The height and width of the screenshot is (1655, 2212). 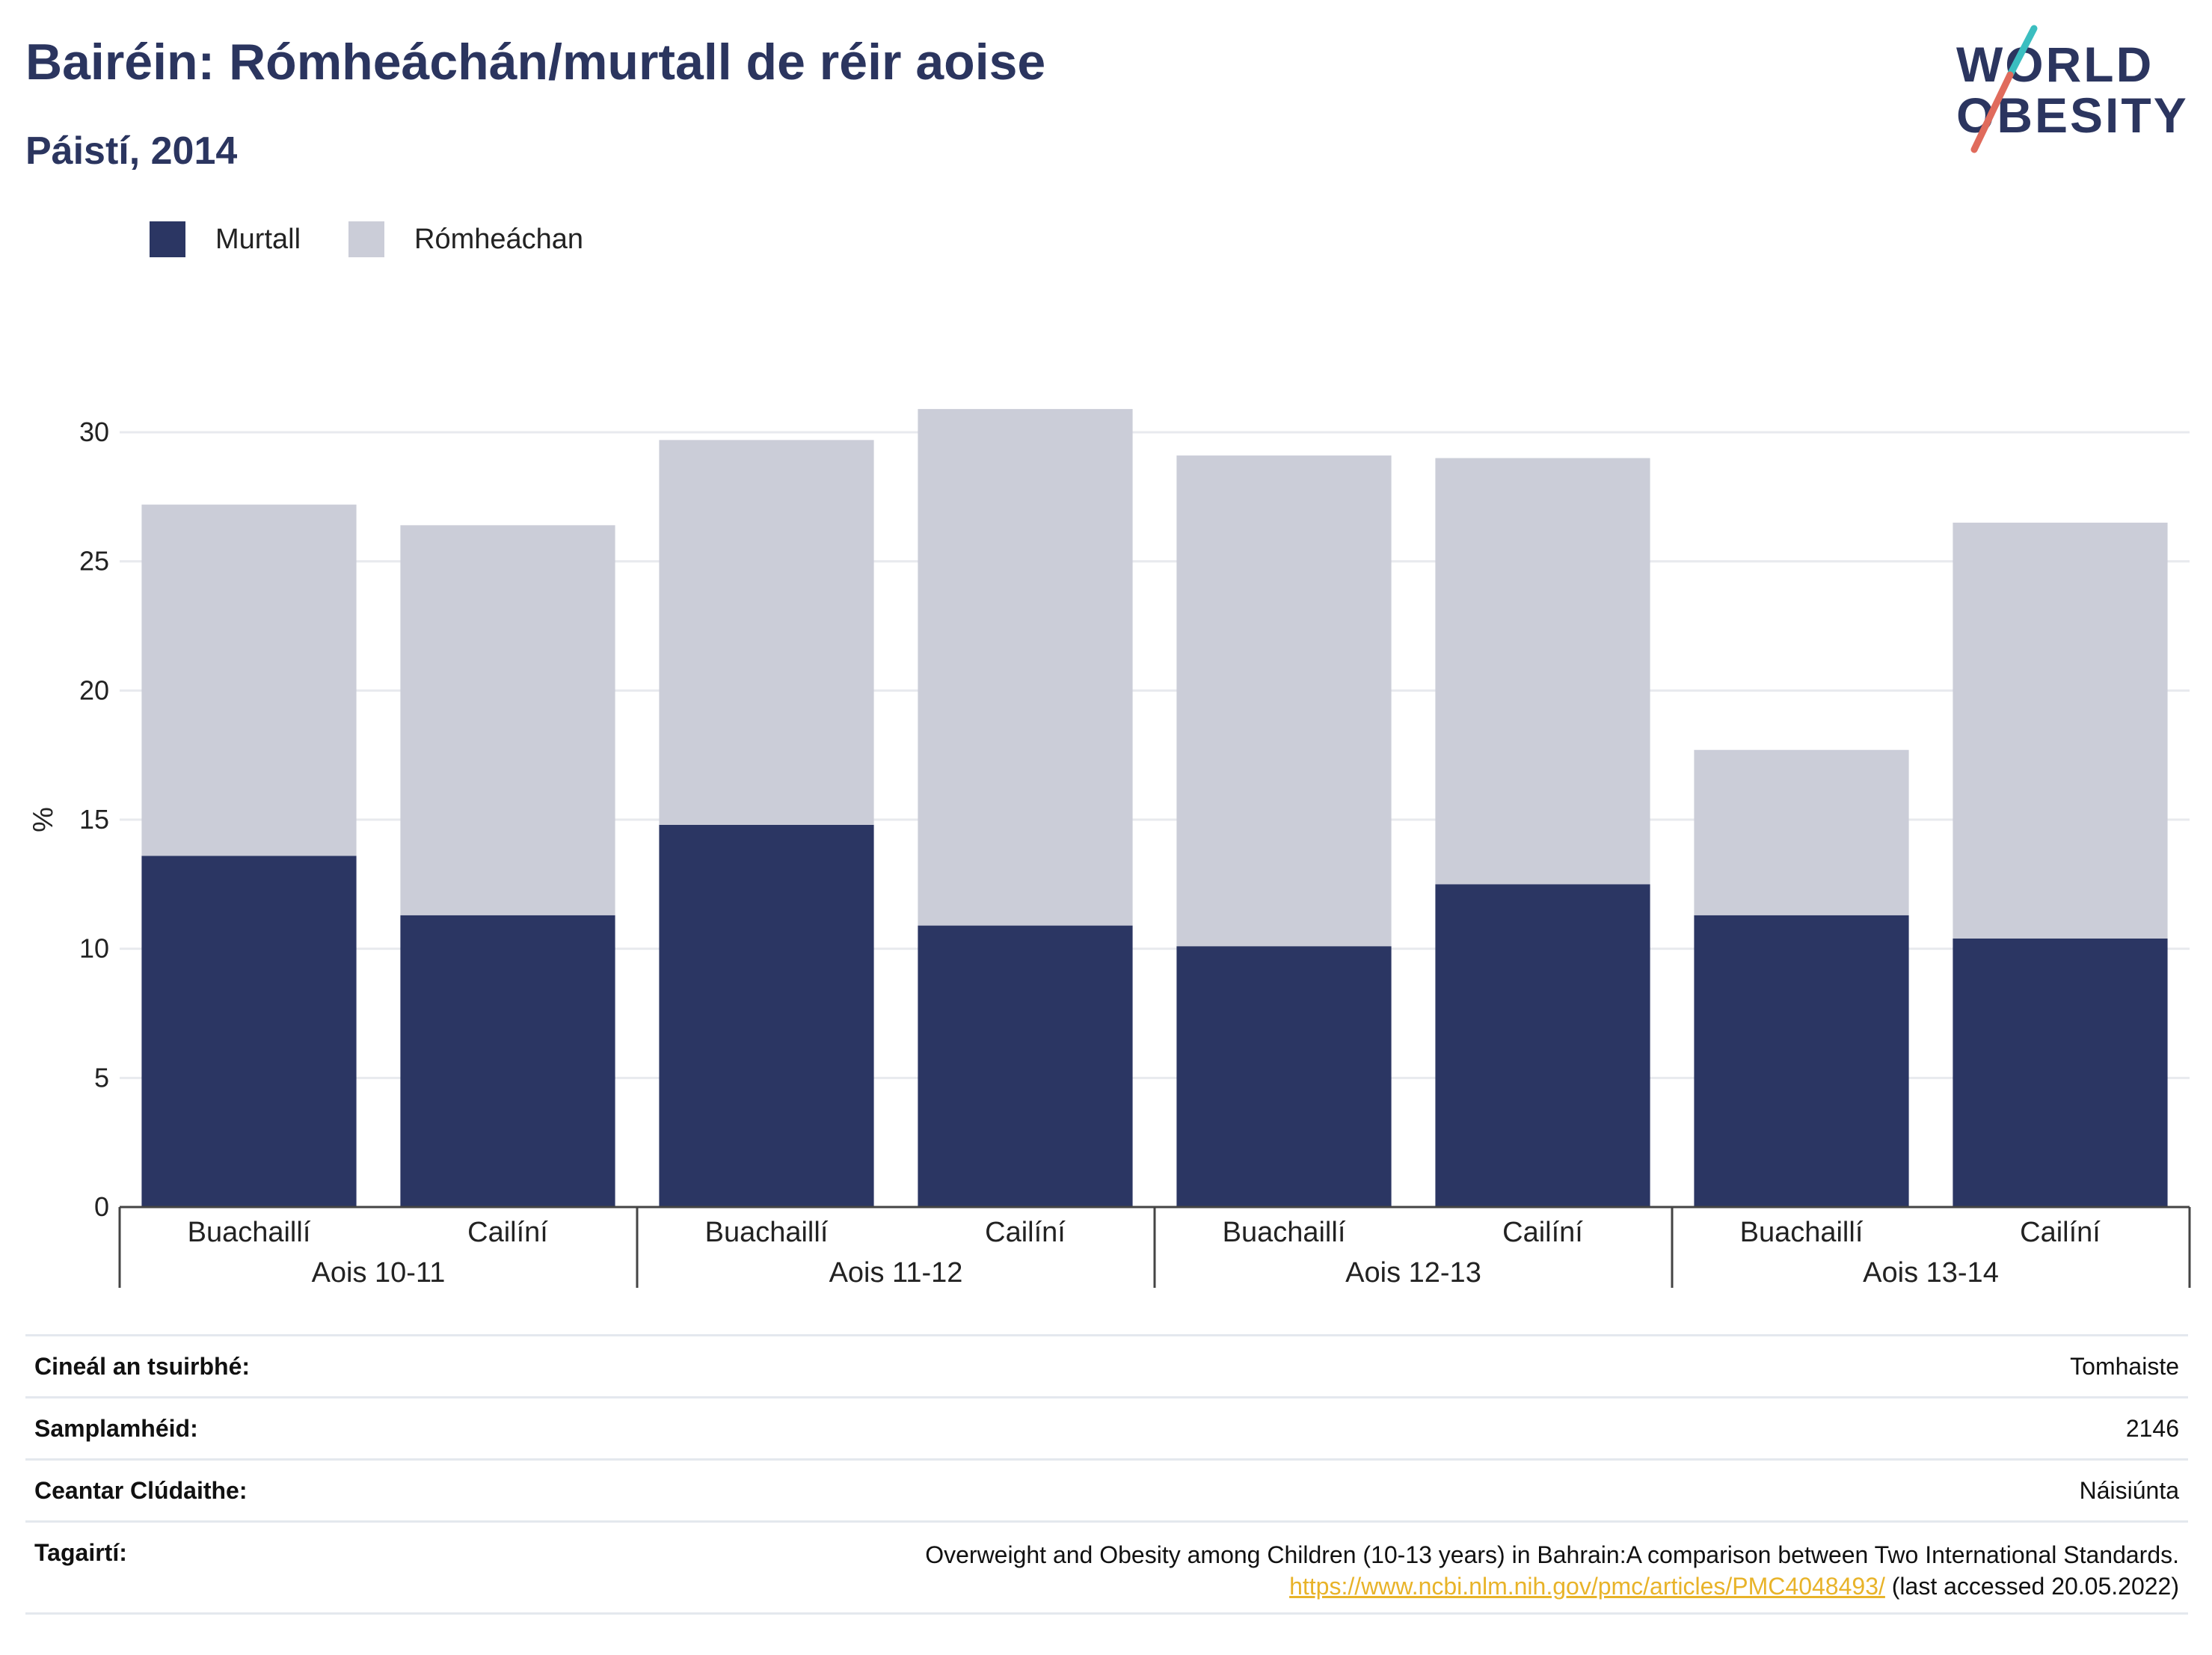 What do you see at coordinates (131, 151) in the screenshot?
I see `chart-subtitle: Páistí, 2014` at bounding box center [131, 151].